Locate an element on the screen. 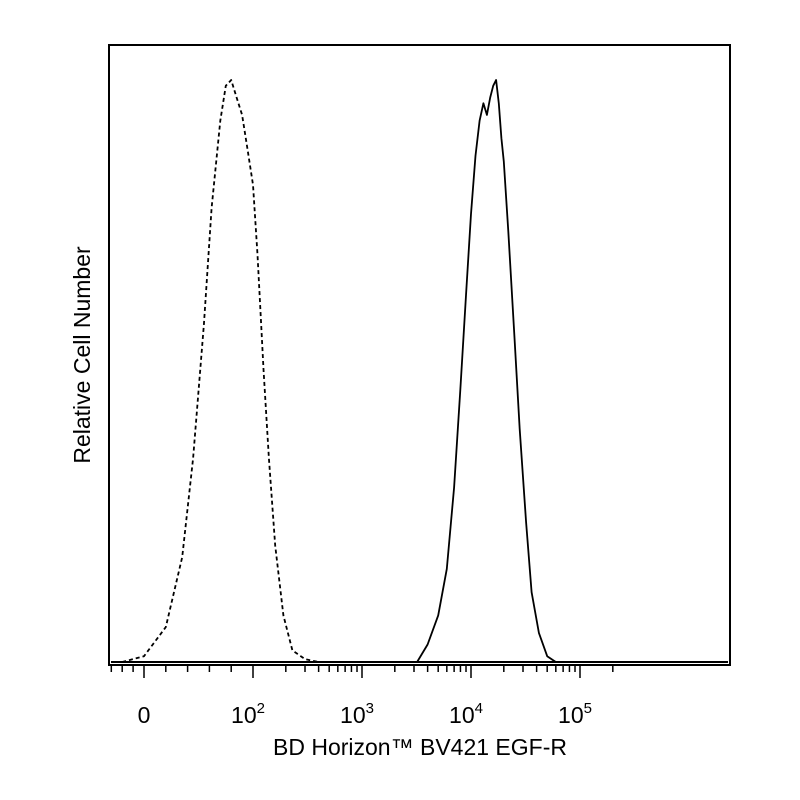 This screenshot has height=800, width=800. x-tick-label: 10⁴ is located at coordinates (466, 714).